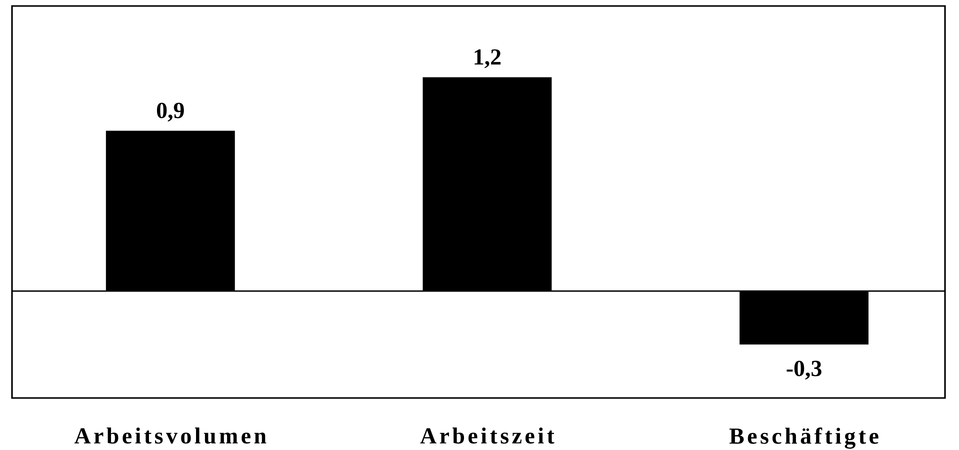  I want to click on x-tick-label: Beschäftigte, so click(803, 438).